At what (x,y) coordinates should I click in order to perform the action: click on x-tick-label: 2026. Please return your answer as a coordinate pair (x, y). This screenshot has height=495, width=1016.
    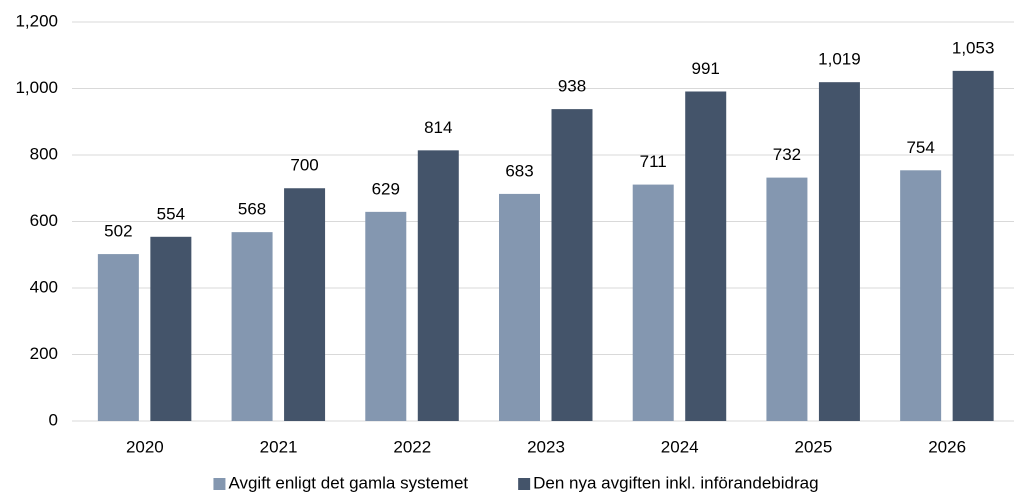
    Looking at the image, I should click on (947, 446).